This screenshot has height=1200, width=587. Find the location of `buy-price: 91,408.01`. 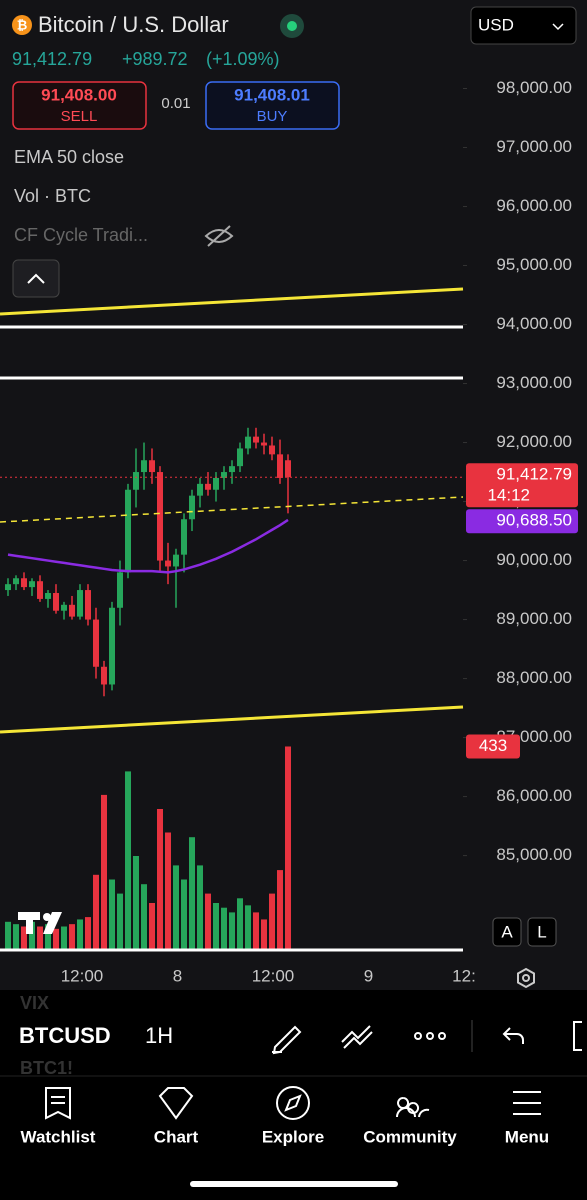

buy-price: 91,408.01 is located at coordinates (272, 94).